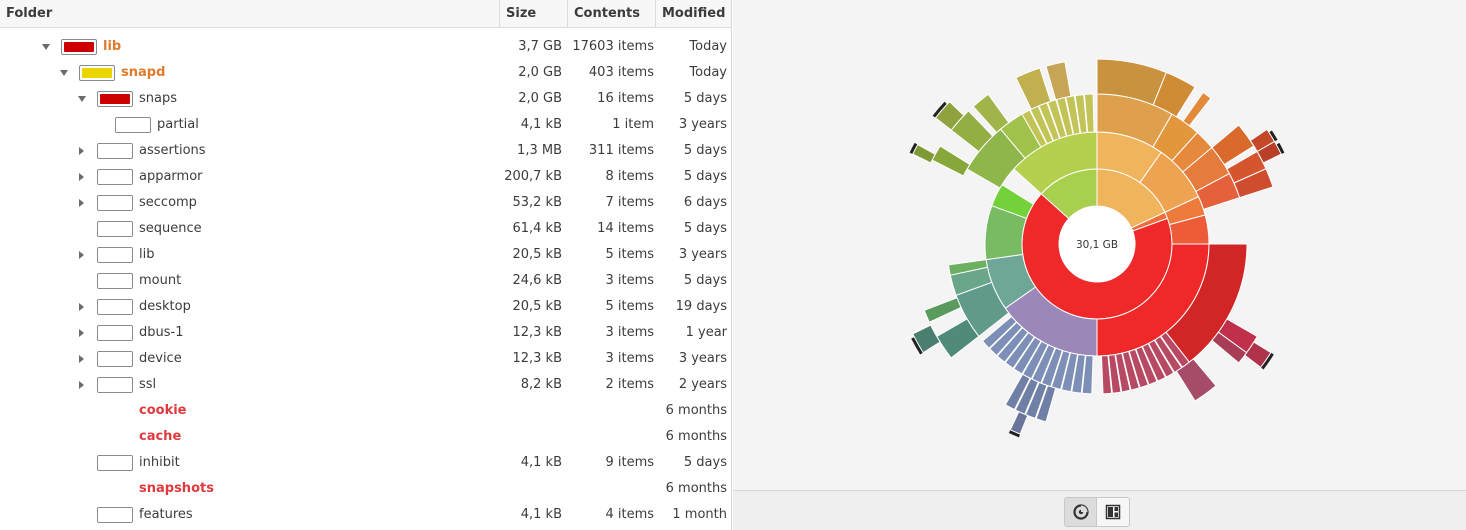 This screenshot has width=1466, height=530. I want to click on folder-name: apparmor, so click(171, 176).